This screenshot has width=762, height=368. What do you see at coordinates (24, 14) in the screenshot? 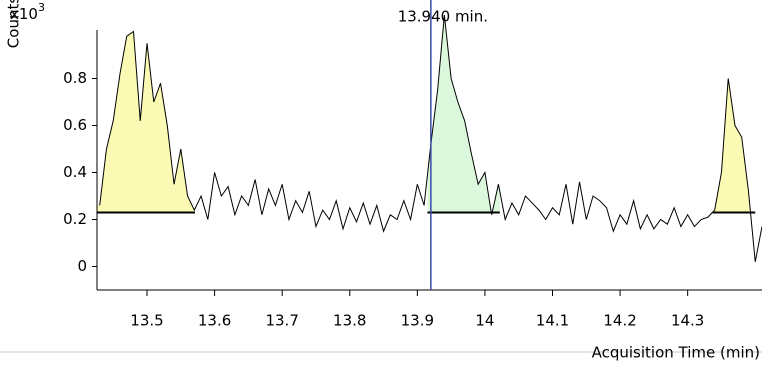
I see `y-multiplier-base: x10` at bounding box center [24, 14].